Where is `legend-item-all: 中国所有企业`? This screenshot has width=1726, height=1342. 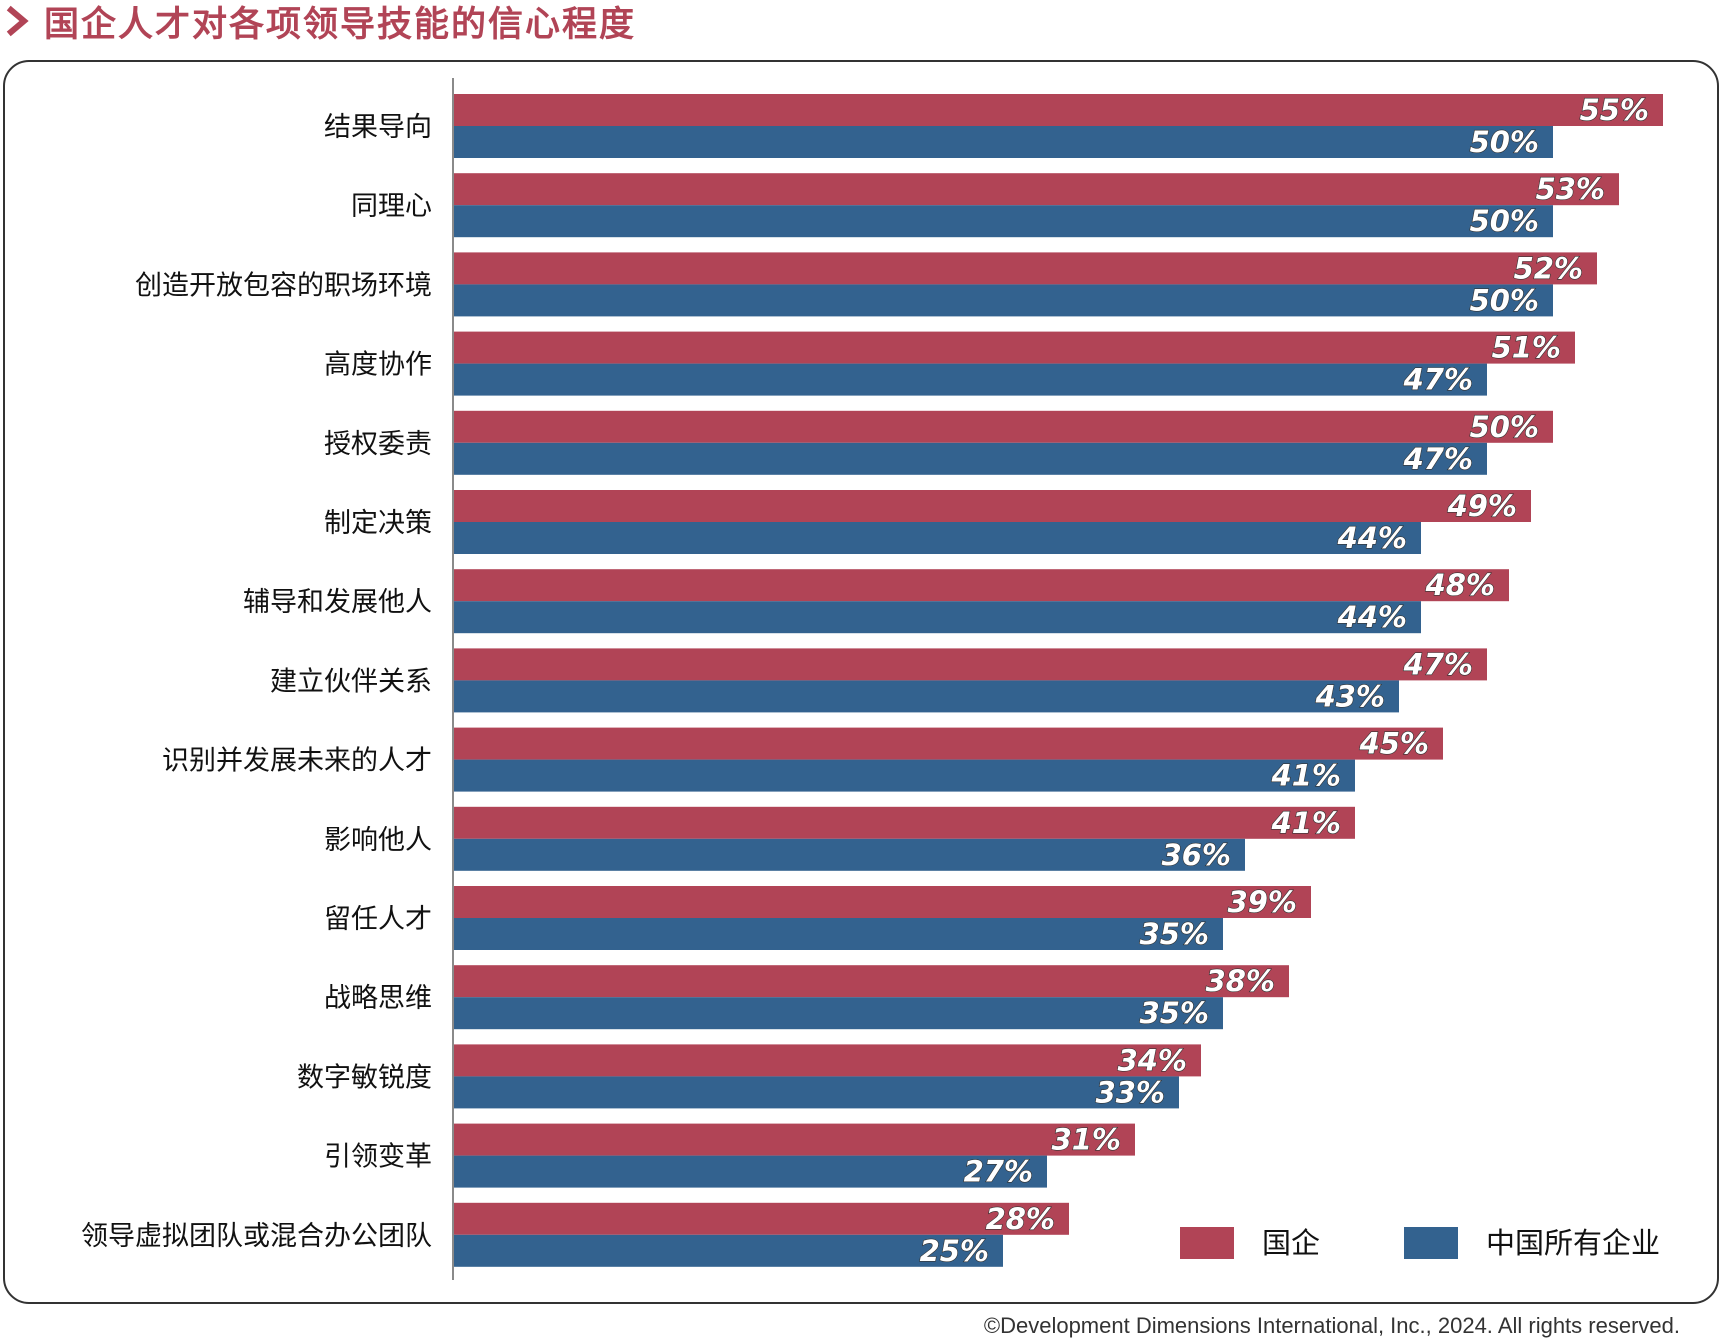
legend-item-all: 中国所有企业 is located at coordinates (1532, 1243).